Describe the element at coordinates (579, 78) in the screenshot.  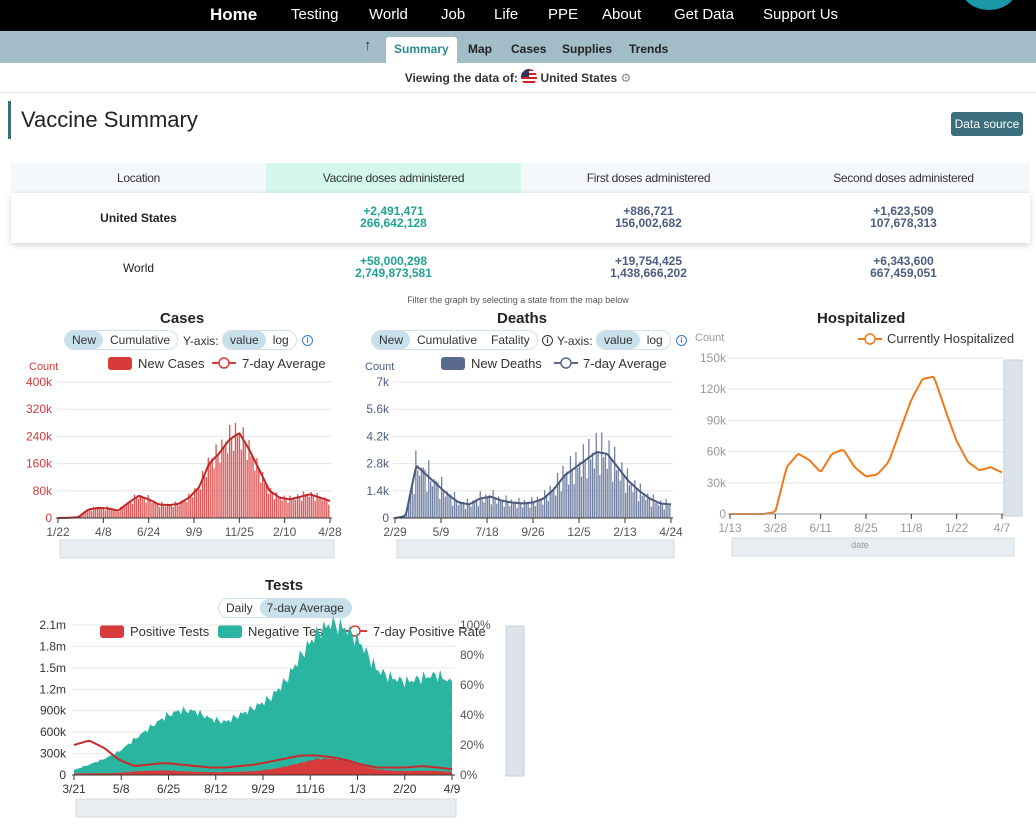
I see `viewing-country: United States` at that location.